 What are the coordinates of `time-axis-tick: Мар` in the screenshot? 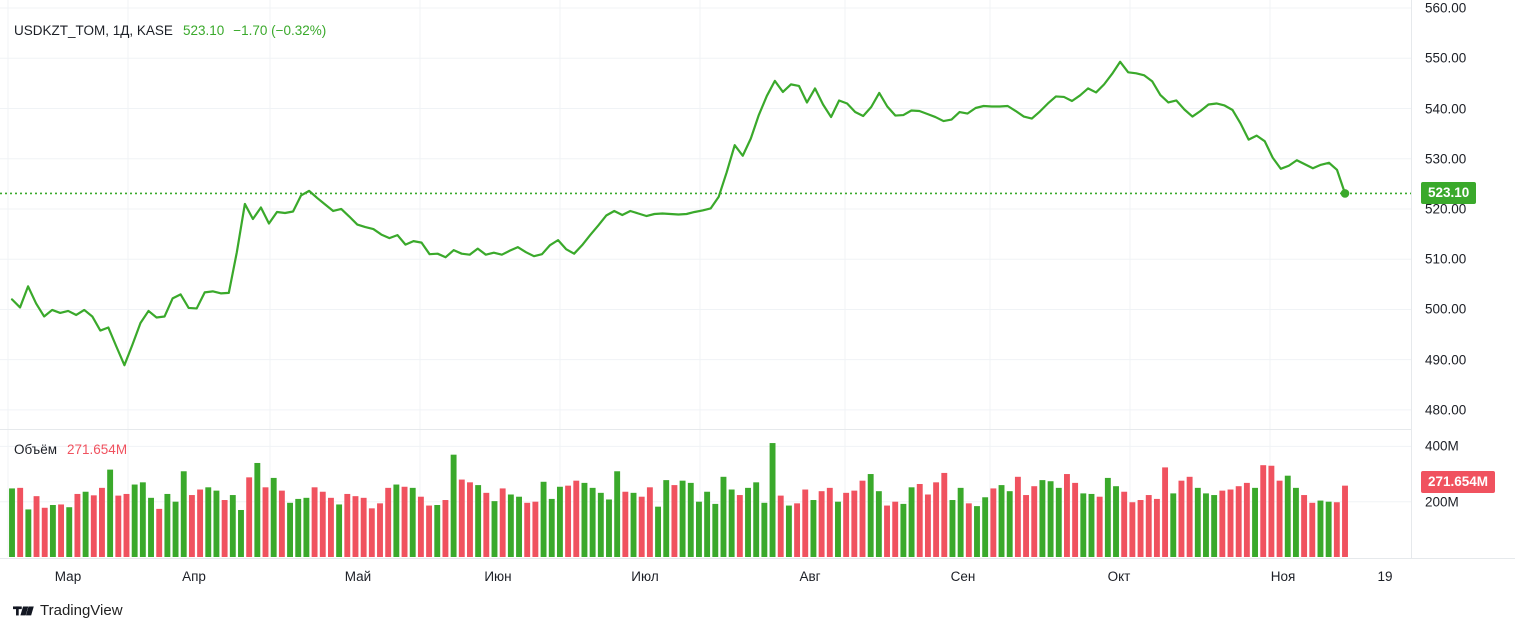 It's located at (68, 576).